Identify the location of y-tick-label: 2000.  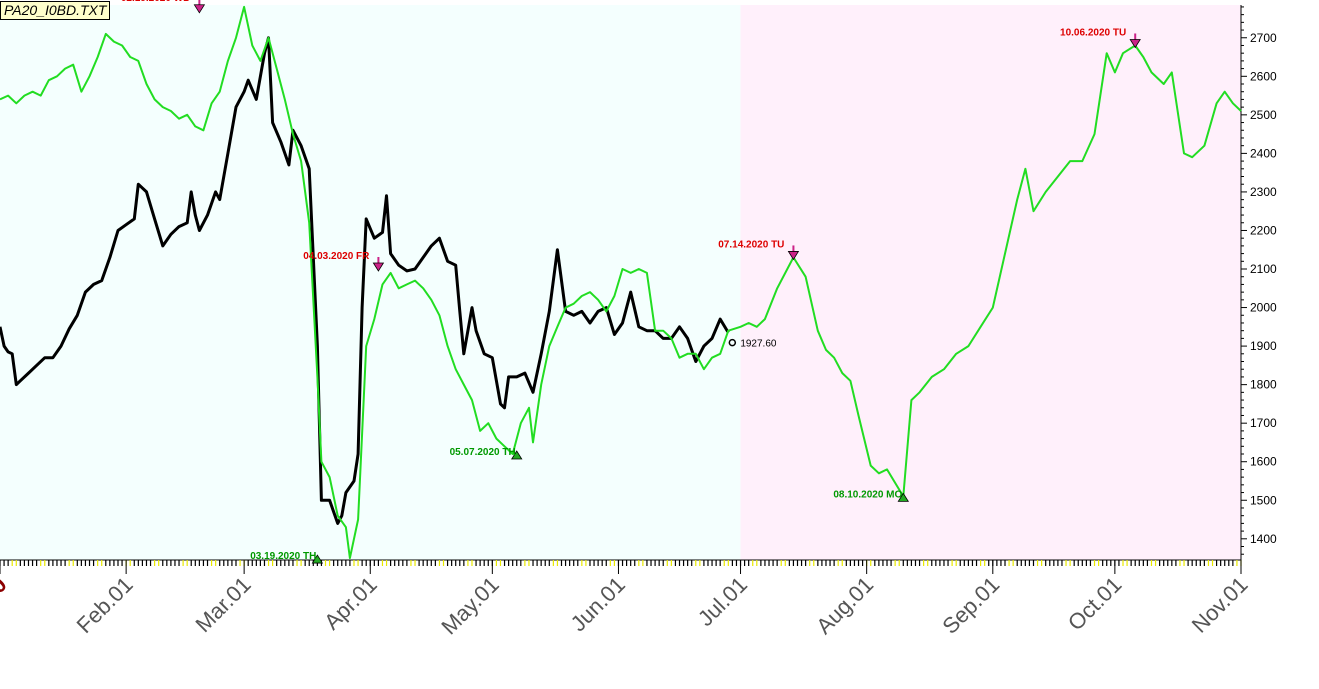
(1263, 308).